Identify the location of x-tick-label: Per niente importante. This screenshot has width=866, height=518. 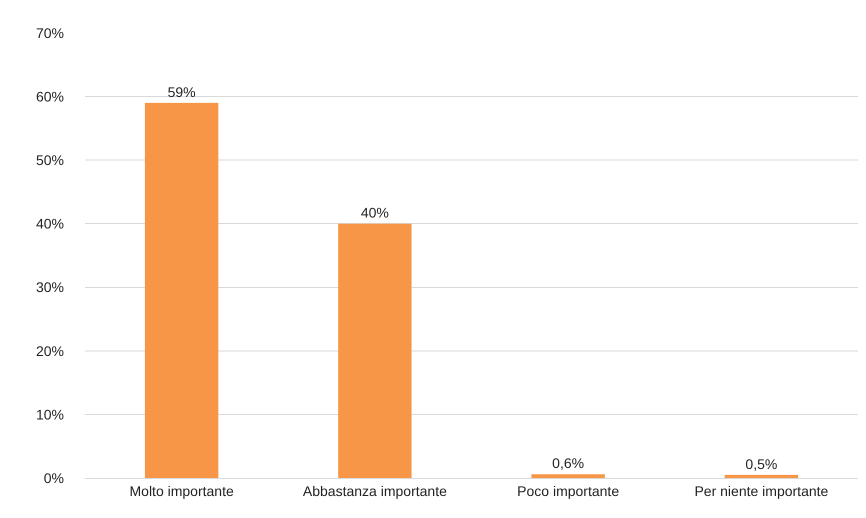
(761, 490).